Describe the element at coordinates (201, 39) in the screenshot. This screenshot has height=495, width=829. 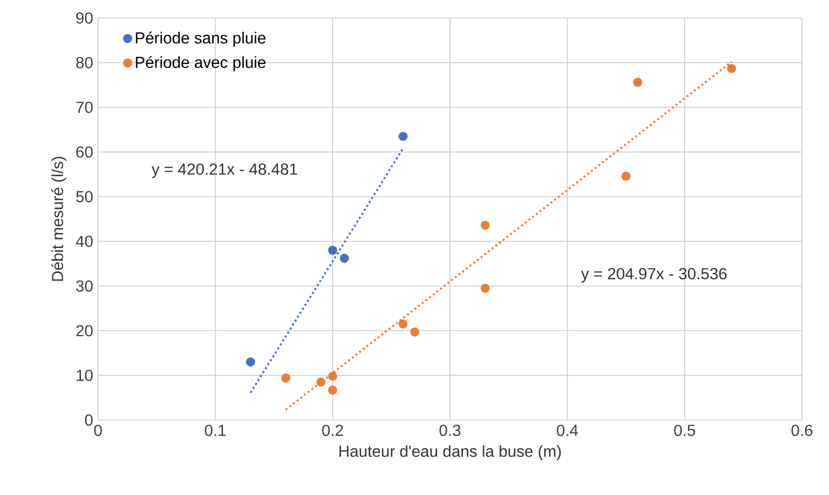
I see `legend-label: Période sans pluie` at that location.